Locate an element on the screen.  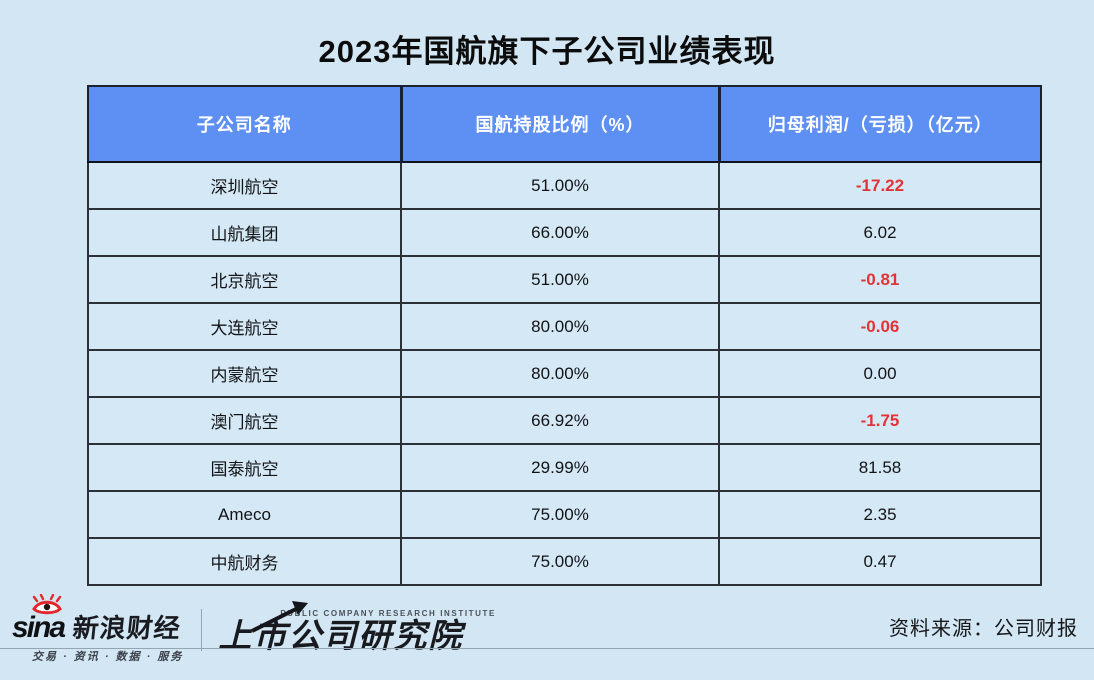
profit-value-cell: 81.58 is located at coordinates (880, 467).